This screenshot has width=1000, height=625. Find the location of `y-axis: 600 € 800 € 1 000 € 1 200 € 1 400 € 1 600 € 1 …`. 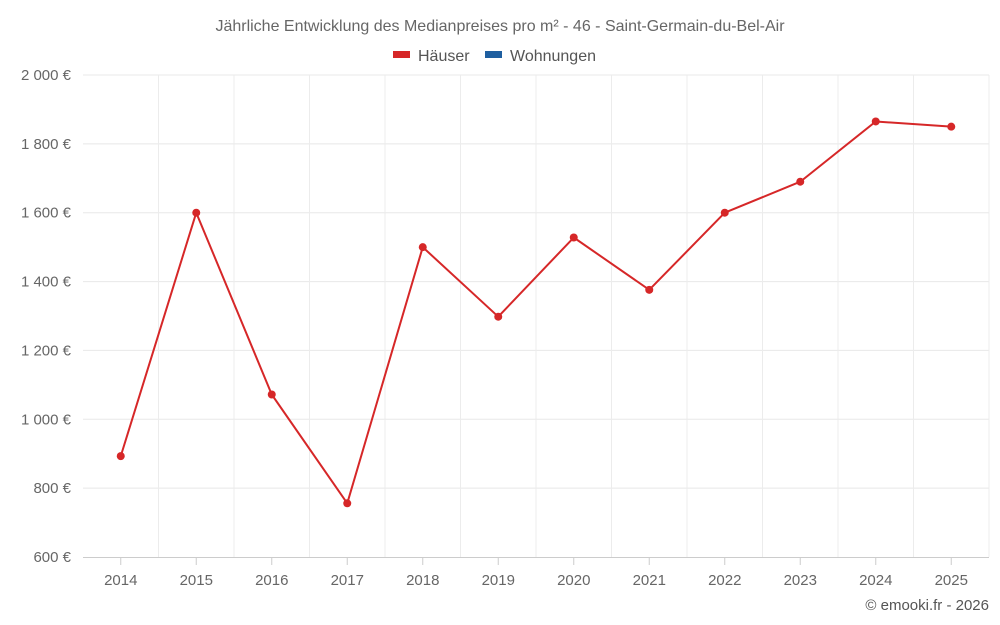

y-axis: 600 € 800 € 1 000 € 1 200 € 1 400 € 1 600 € 1 … is located at coordinates (46, 316).